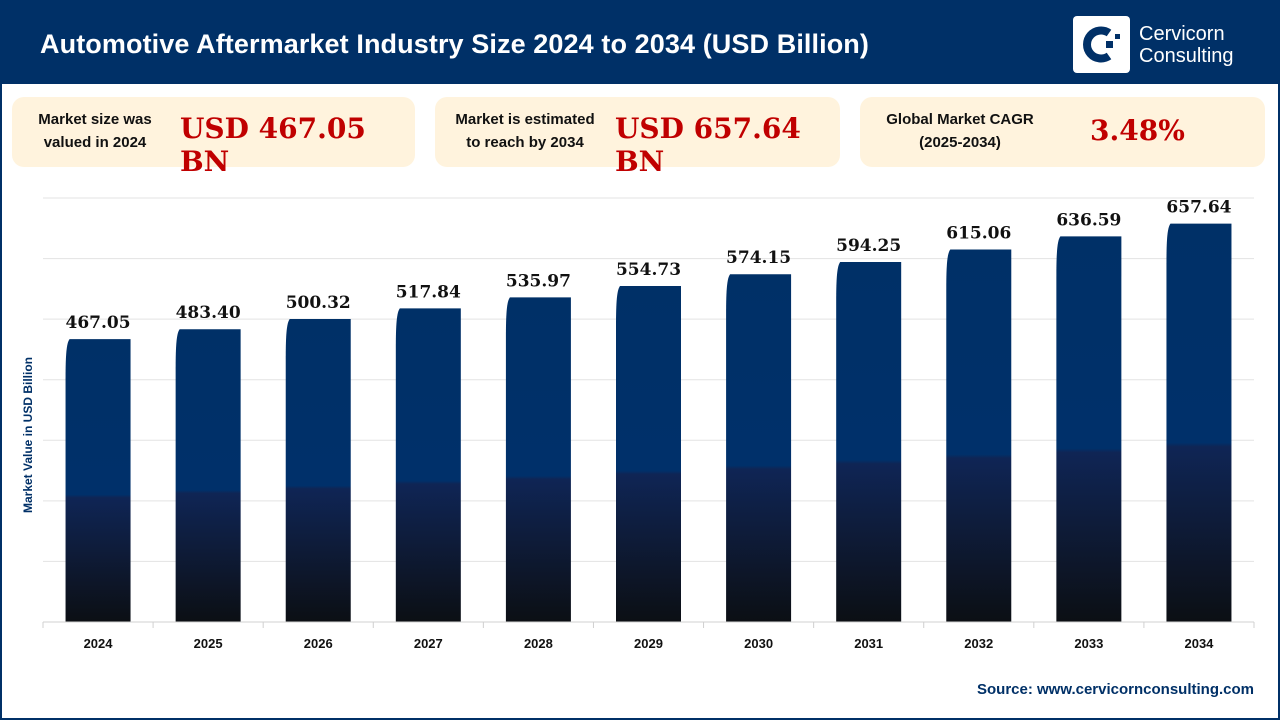 The height and width of the screenshot is (720, 1280). What do you see at coordinates (1182, 33) in the screenshot?
I see `brand-name-line1: Cervicorn` at bounding box center [1182, 33].